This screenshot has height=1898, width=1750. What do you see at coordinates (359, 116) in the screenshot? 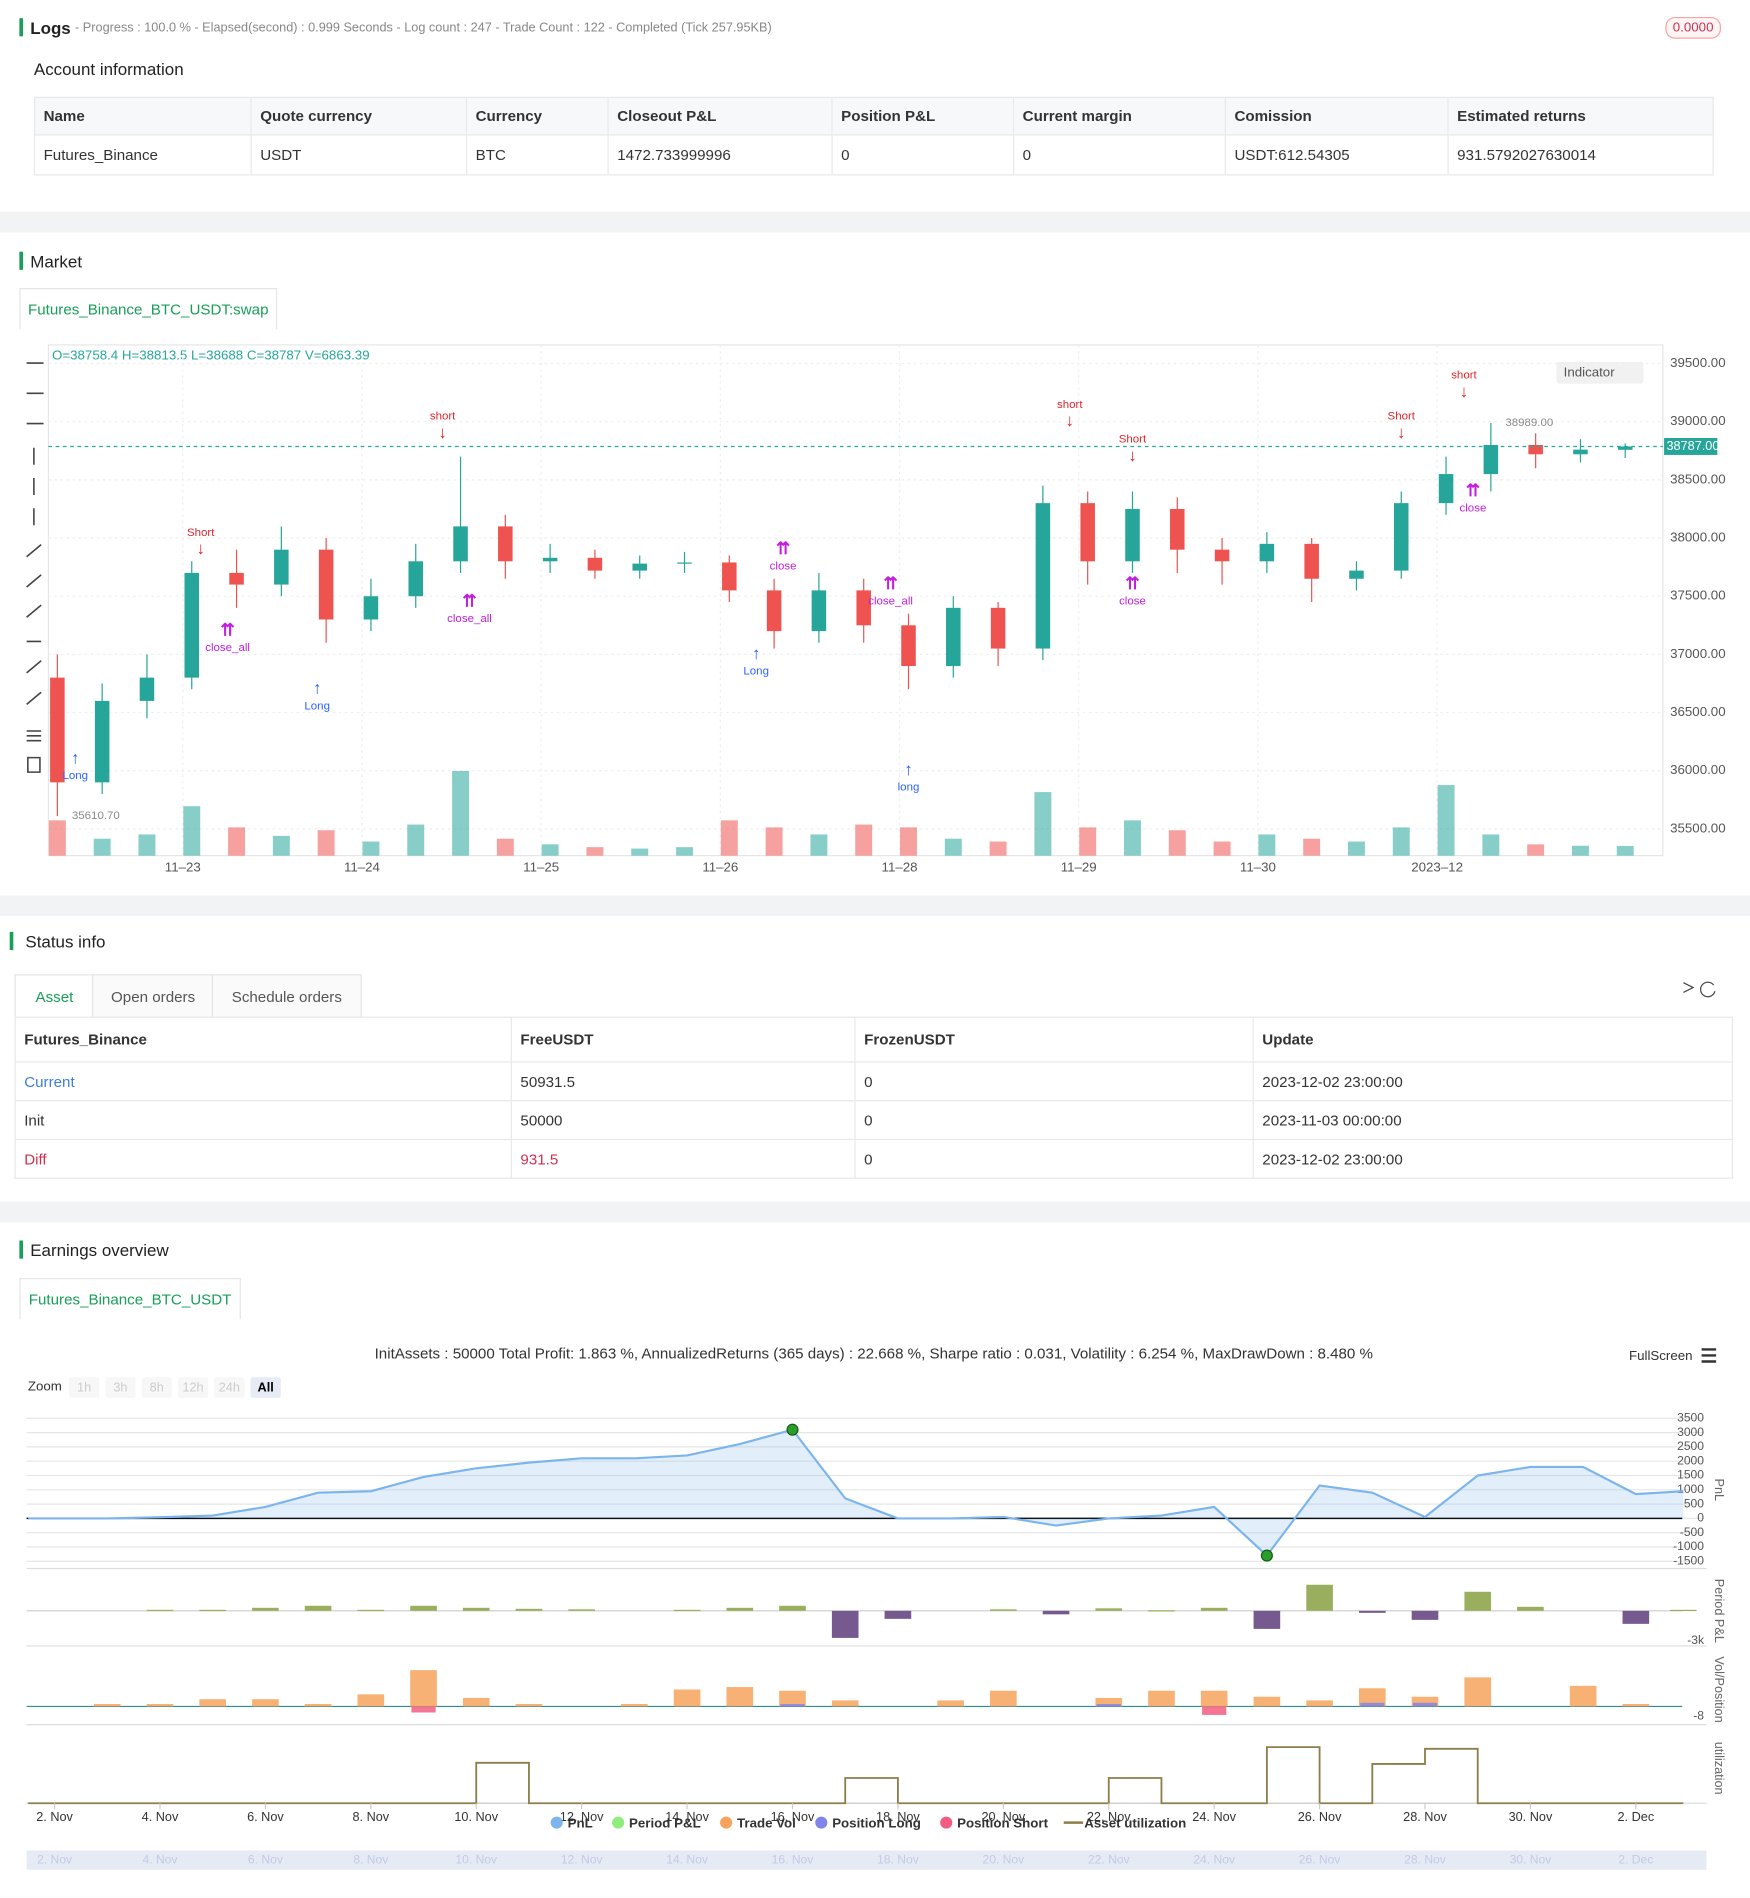
I see `header-cell: Quote currency` at bounding box center [359, 116].